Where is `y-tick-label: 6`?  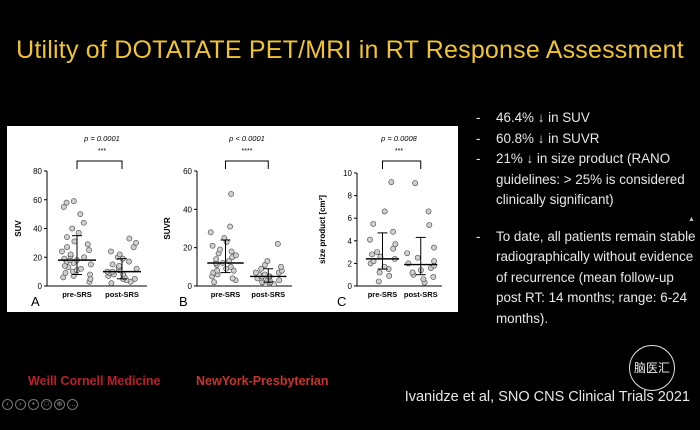 y-tick-label: 6 is located at coordinates (350, 218).